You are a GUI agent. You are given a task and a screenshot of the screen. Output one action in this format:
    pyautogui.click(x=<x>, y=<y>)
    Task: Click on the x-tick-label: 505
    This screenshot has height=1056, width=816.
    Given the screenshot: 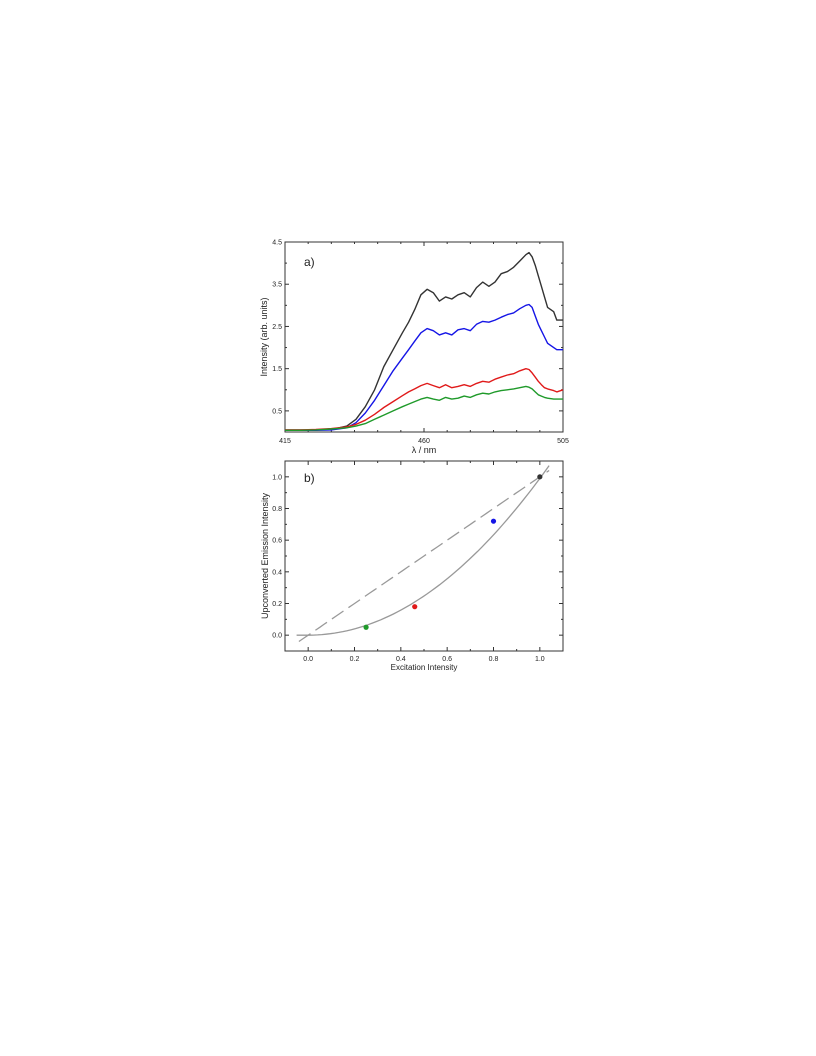 What is the action you would take?
    pyautogui.click(x=563, y=441)
    